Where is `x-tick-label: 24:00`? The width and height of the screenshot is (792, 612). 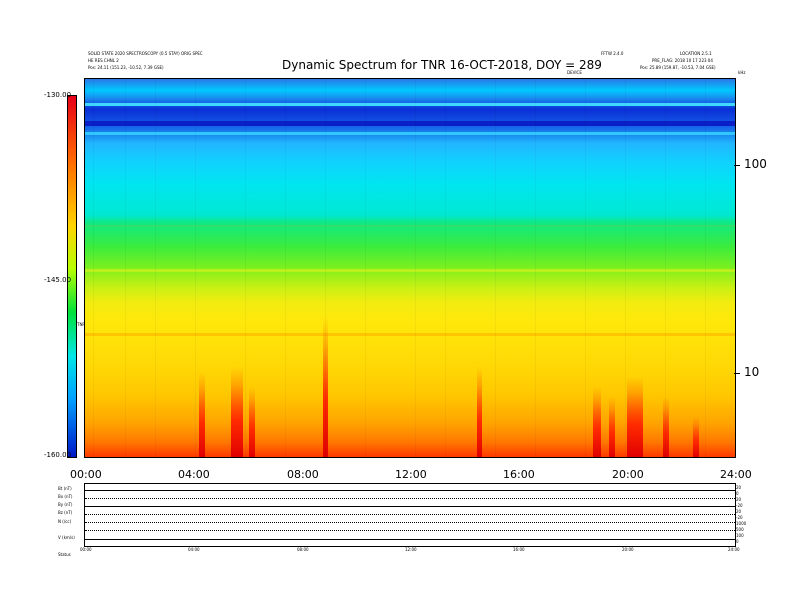 x-tick-label: 24:00 is located at coordinates (736, 474).